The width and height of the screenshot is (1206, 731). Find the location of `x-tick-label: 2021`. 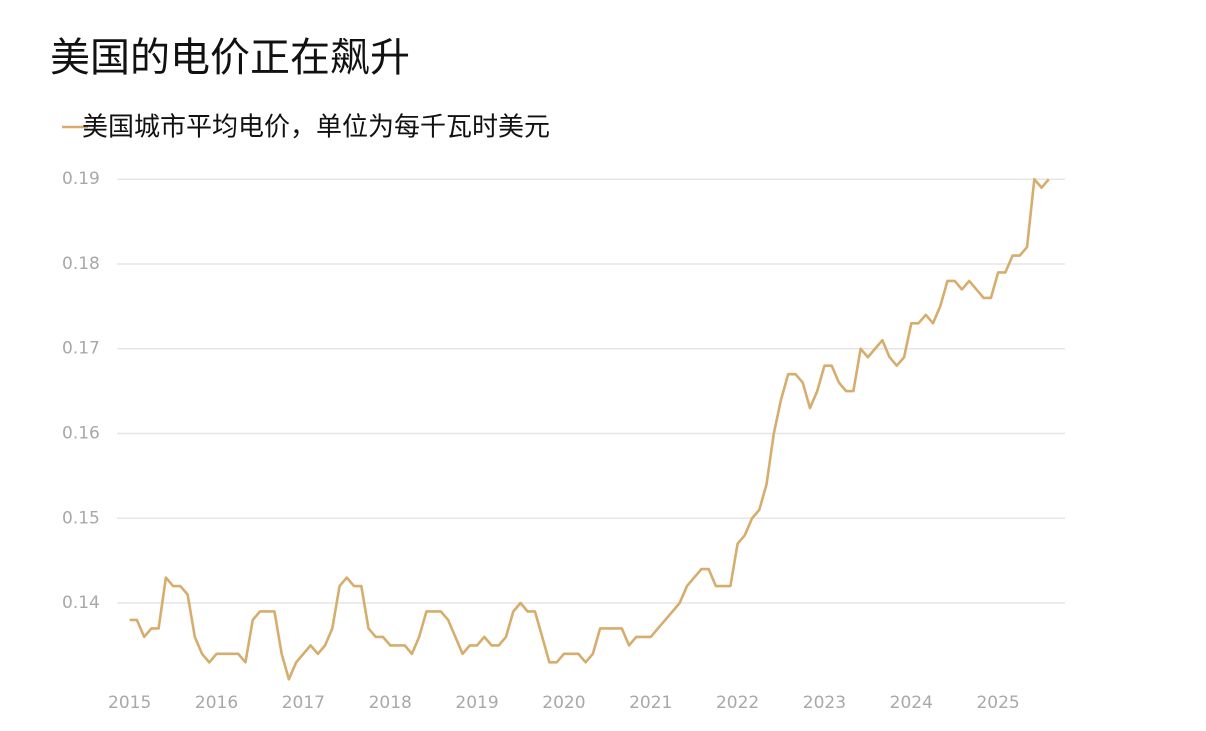

x-tick-label: 2021 is located at coordinates (650, 703).